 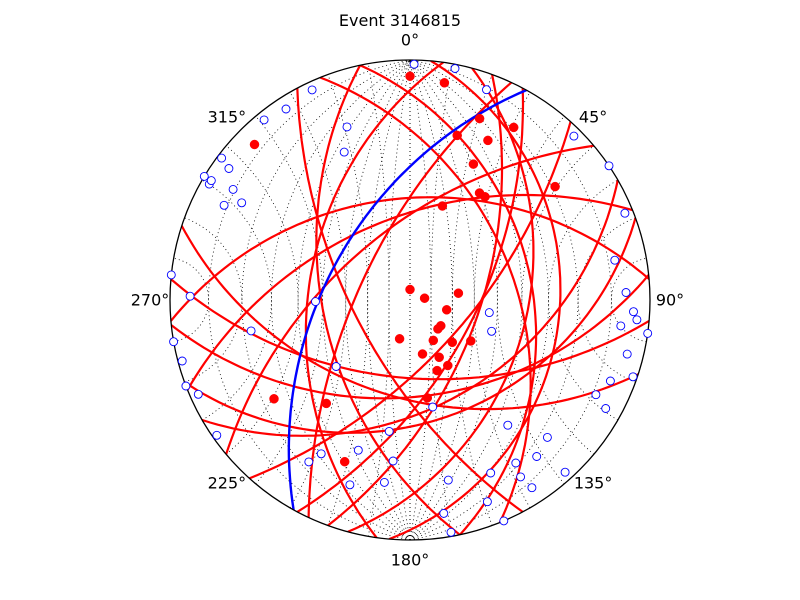 What do you see at coordinates (150, 300) in the screenshot?
I see `azimuth-label: 270°` at bounding box center [150, 300].